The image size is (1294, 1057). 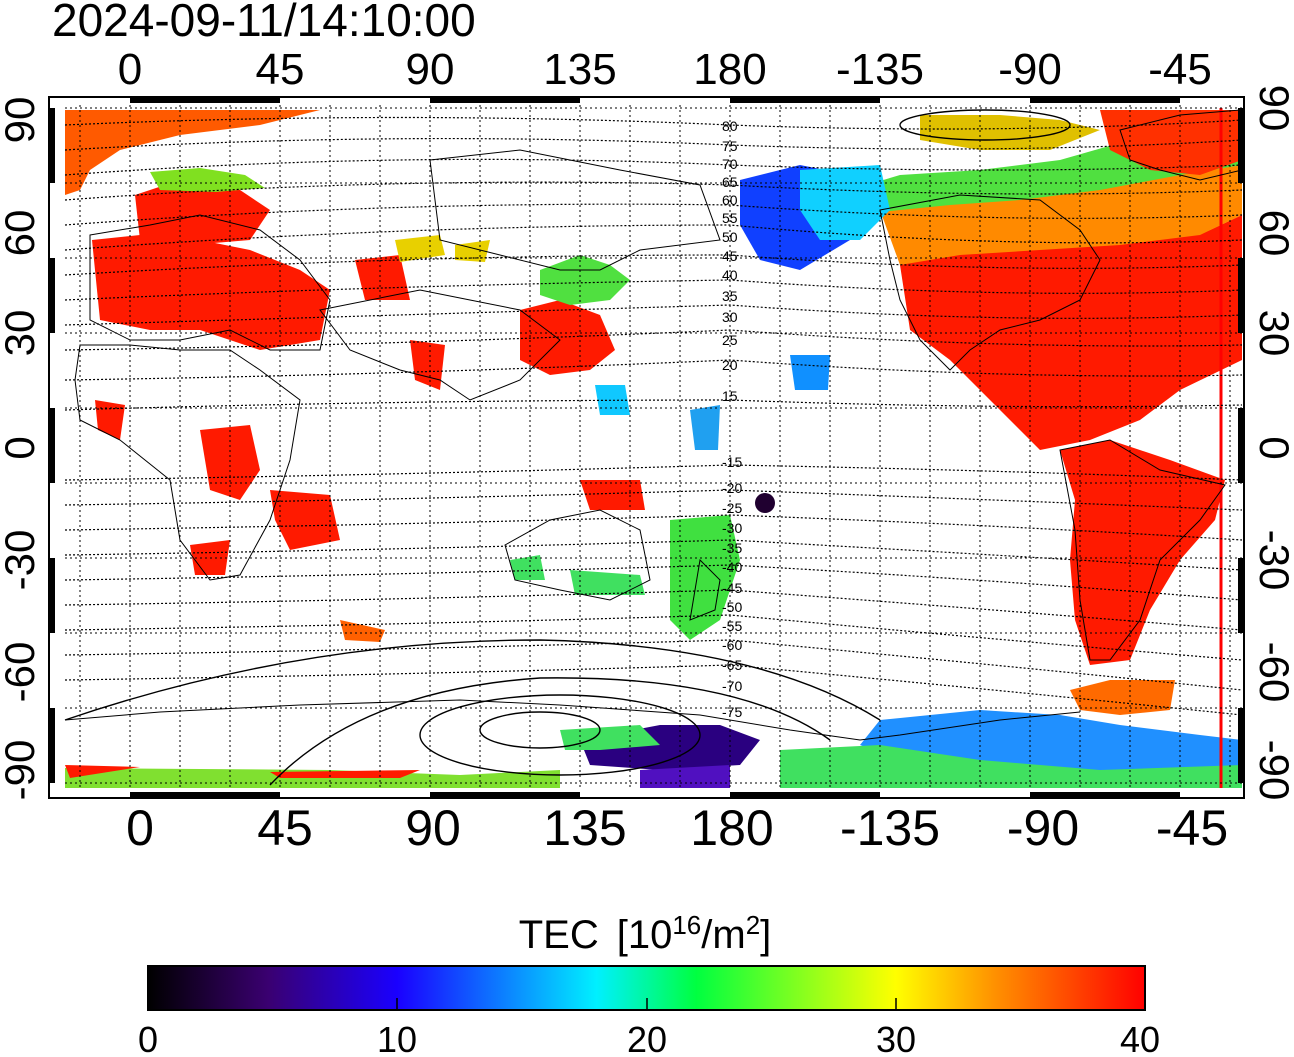 What do you see at coordinates (1272, 672) in the screenshot?
I see `right-lat-label: -60` at bounding box center [1272, 672].